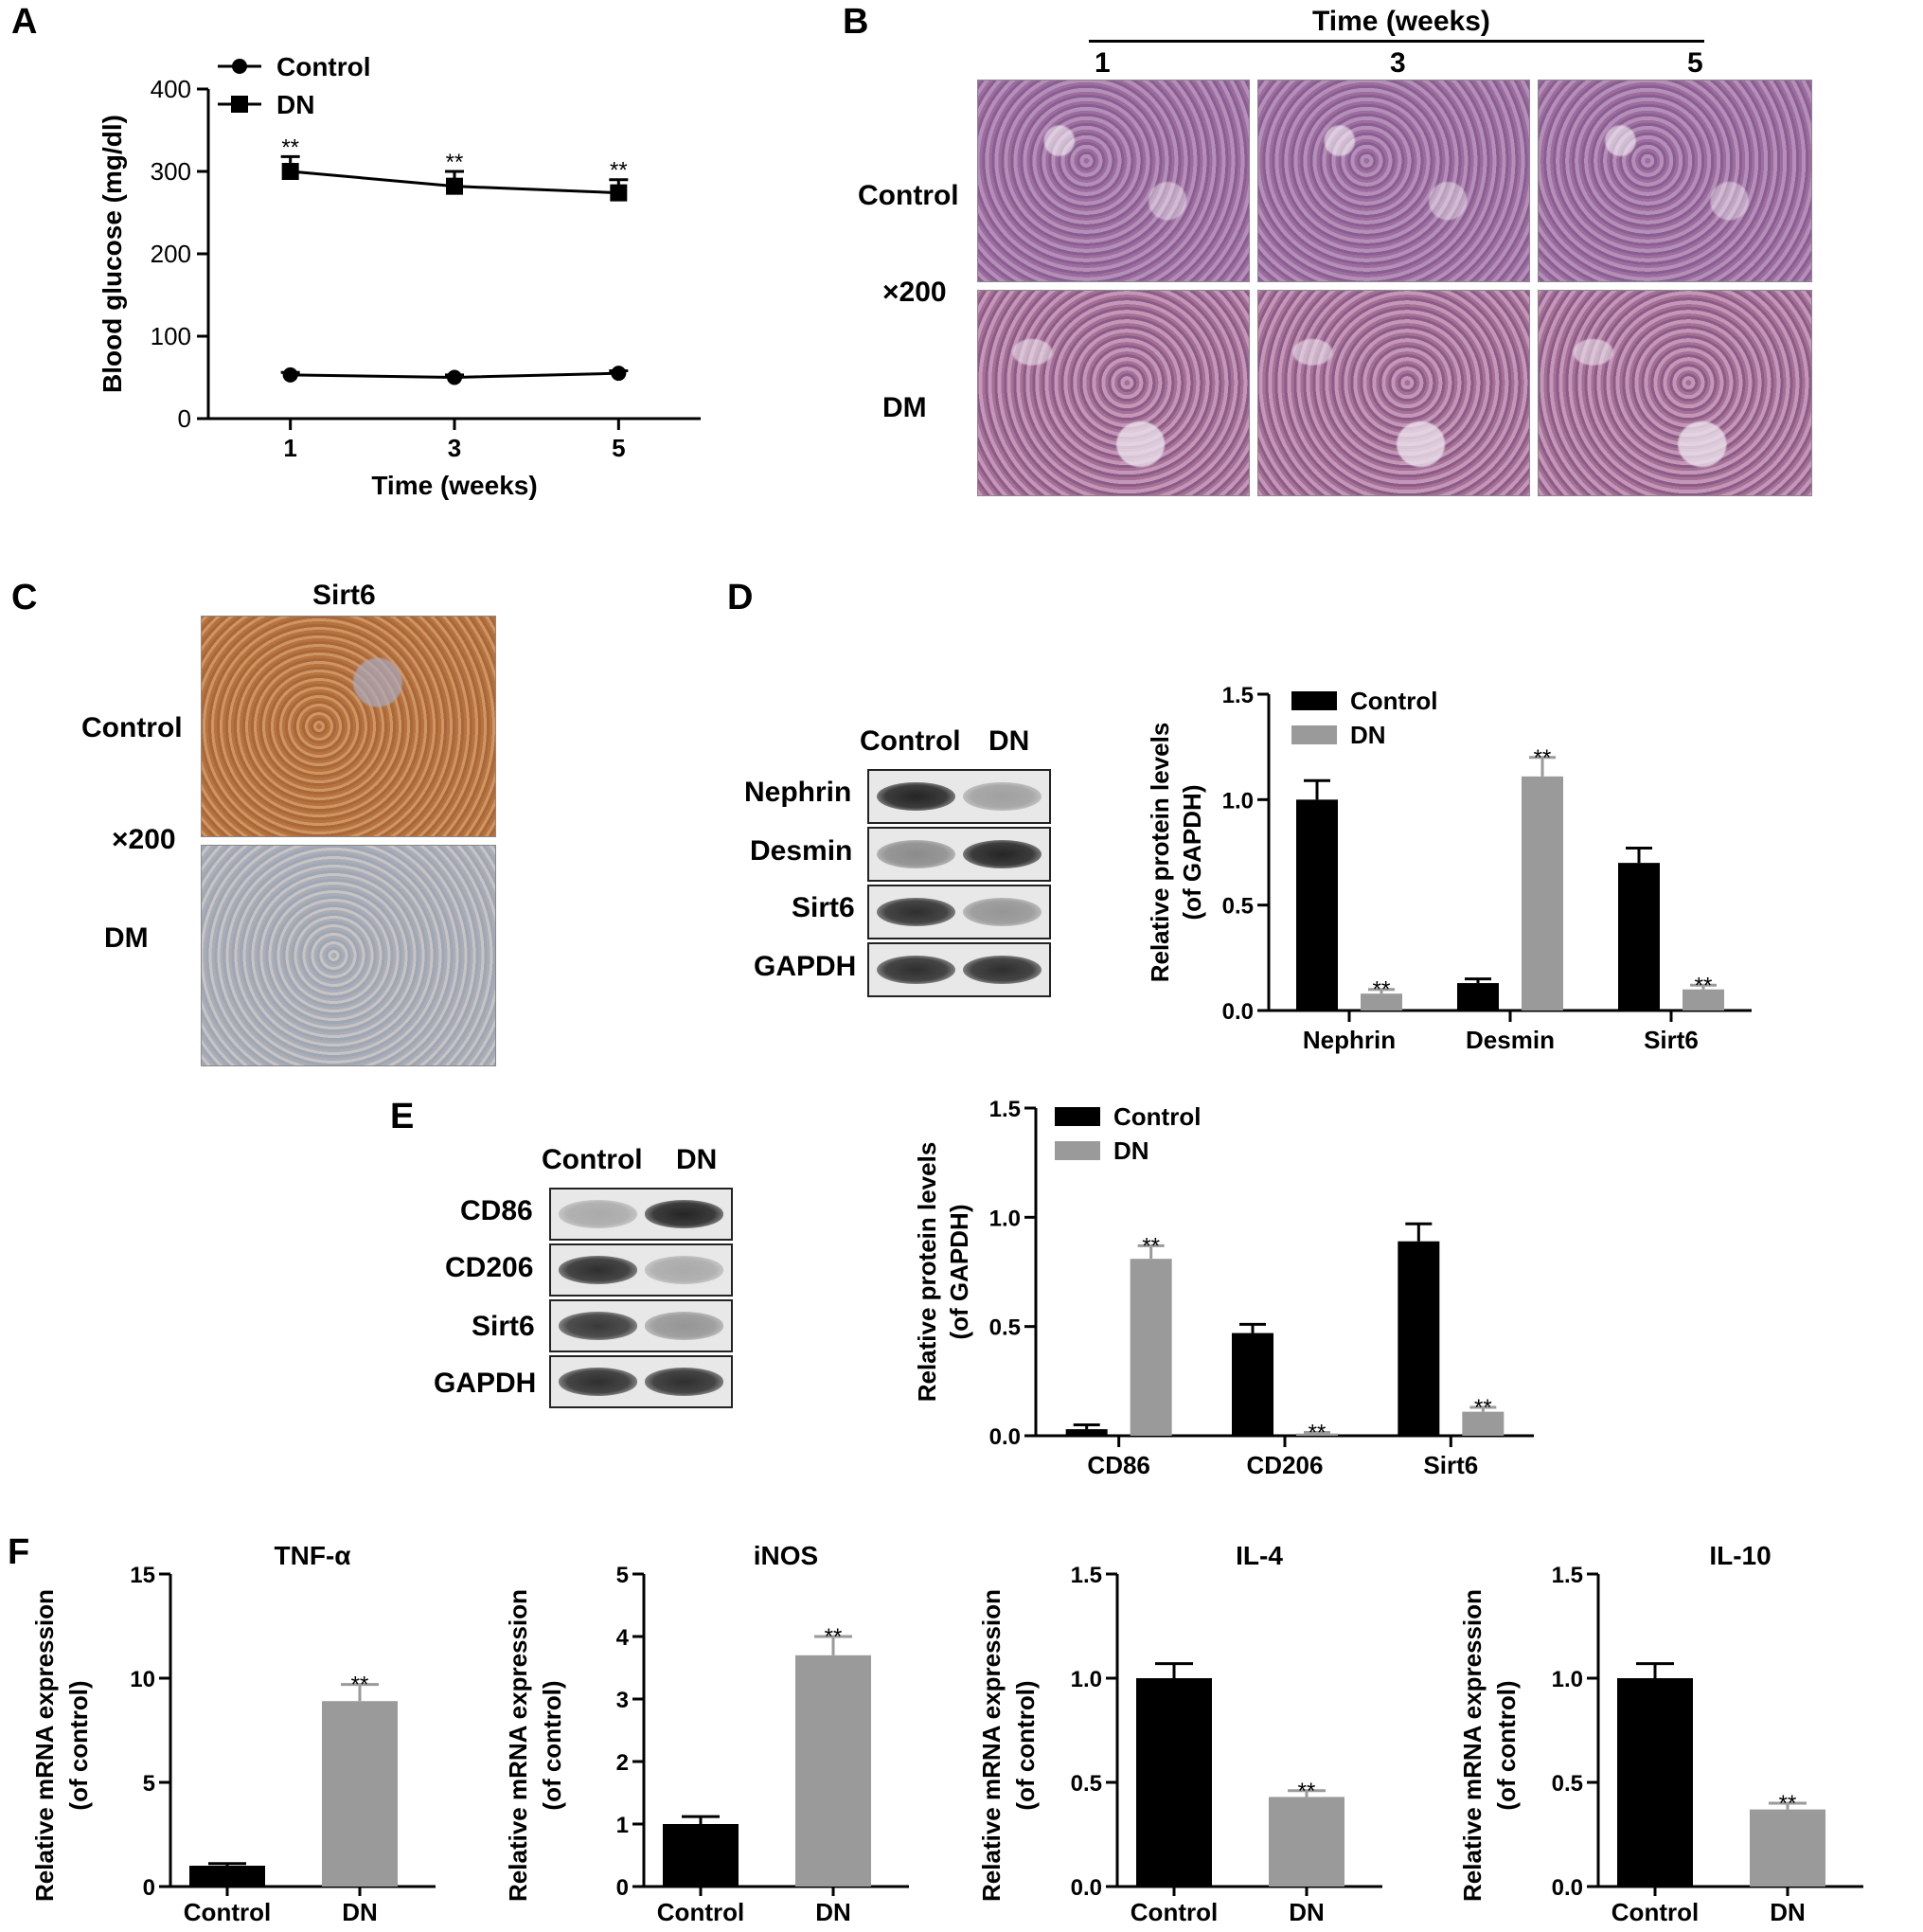  What do you see at coordinates (454, 485) in the screenshot?
I see `x-axis-title: Time (weeks)` at bounding box center [454, 485].